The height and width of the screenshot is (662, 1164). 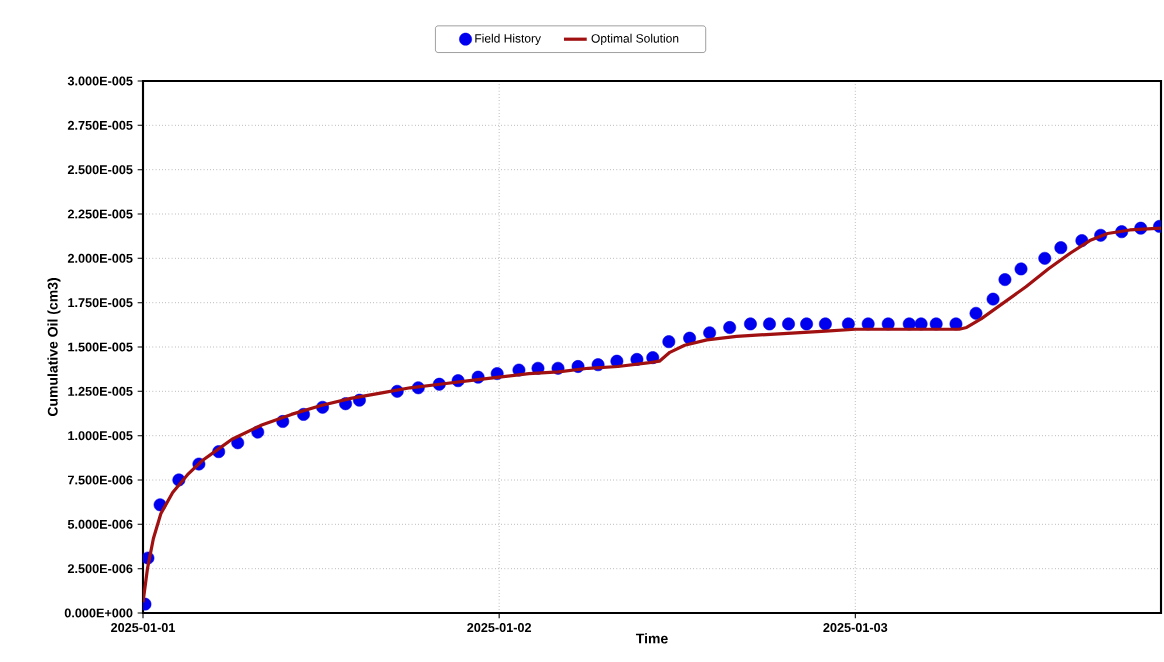 What do you see at coordinates (100, 258) in the screenshot?
I see `y-tick-label: 2.000E-005` at bounding box center [100, 258].